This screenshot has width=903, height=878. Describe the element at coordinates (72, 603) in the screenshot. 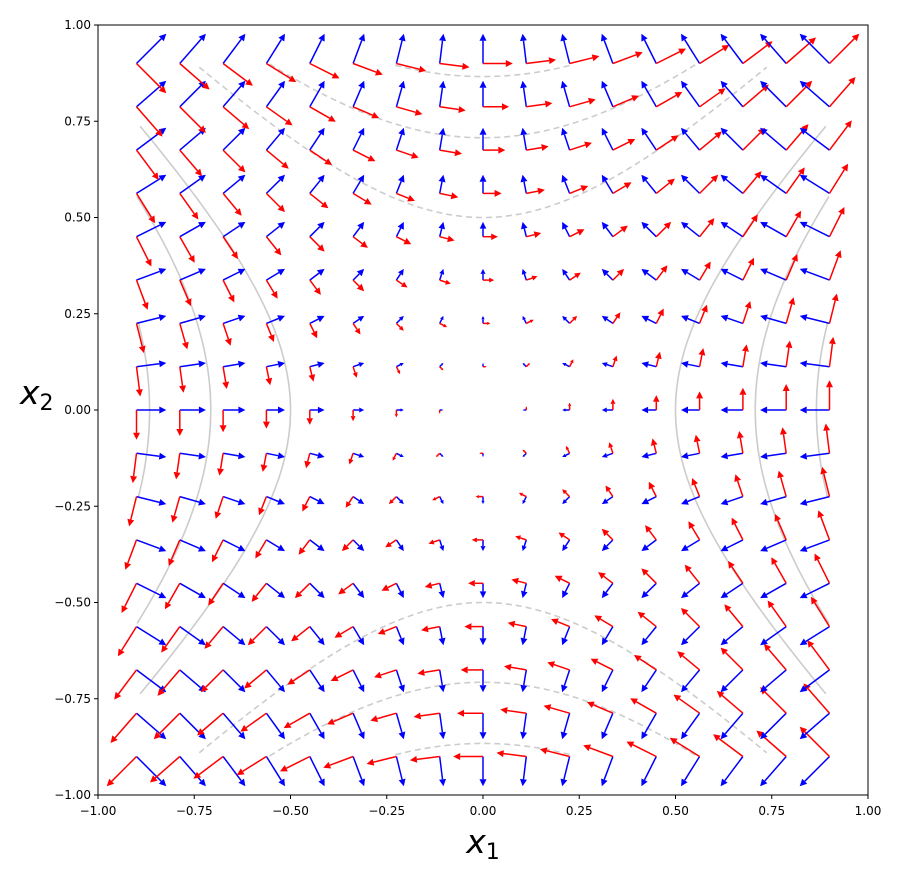

I see `y-tick-label: −0.50` at that location.